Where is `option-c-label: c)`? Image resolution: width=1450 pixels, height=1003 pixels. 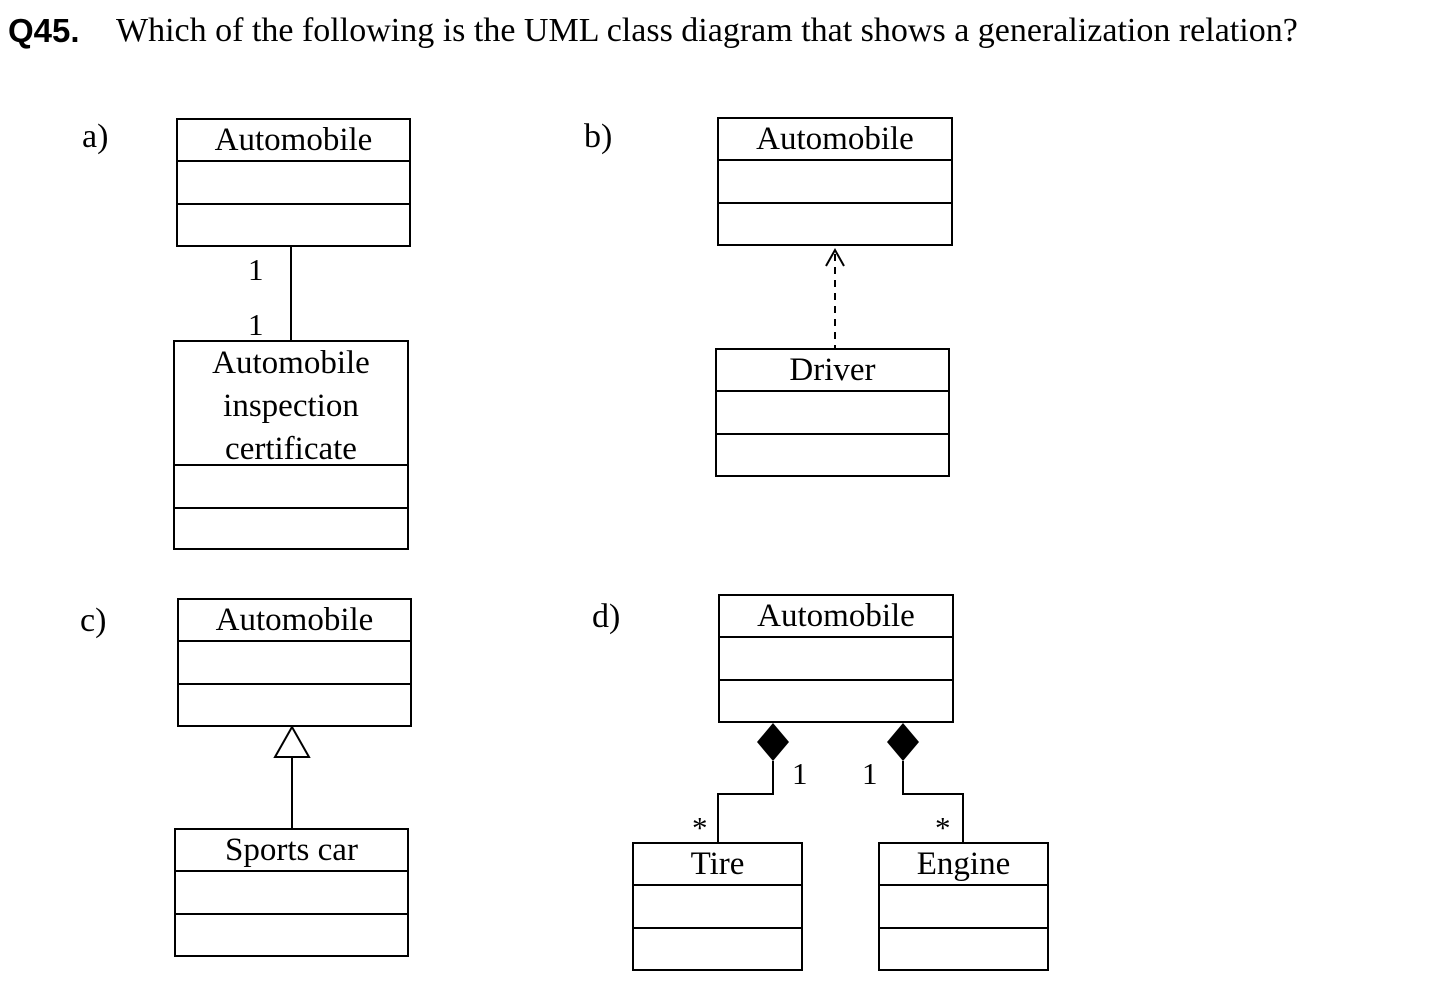 option-c-label: c) is located at coordinates (93, 620).